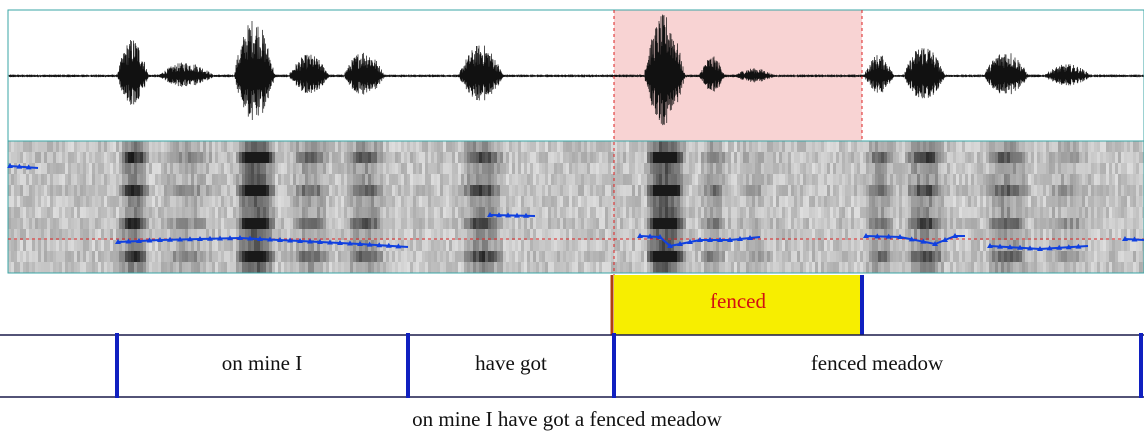 The width and height of the screenshot is (1144, 435). Describe the element at coordinates (262, 363) in the screenshot. I see `interval-label: on mine I` at that location.